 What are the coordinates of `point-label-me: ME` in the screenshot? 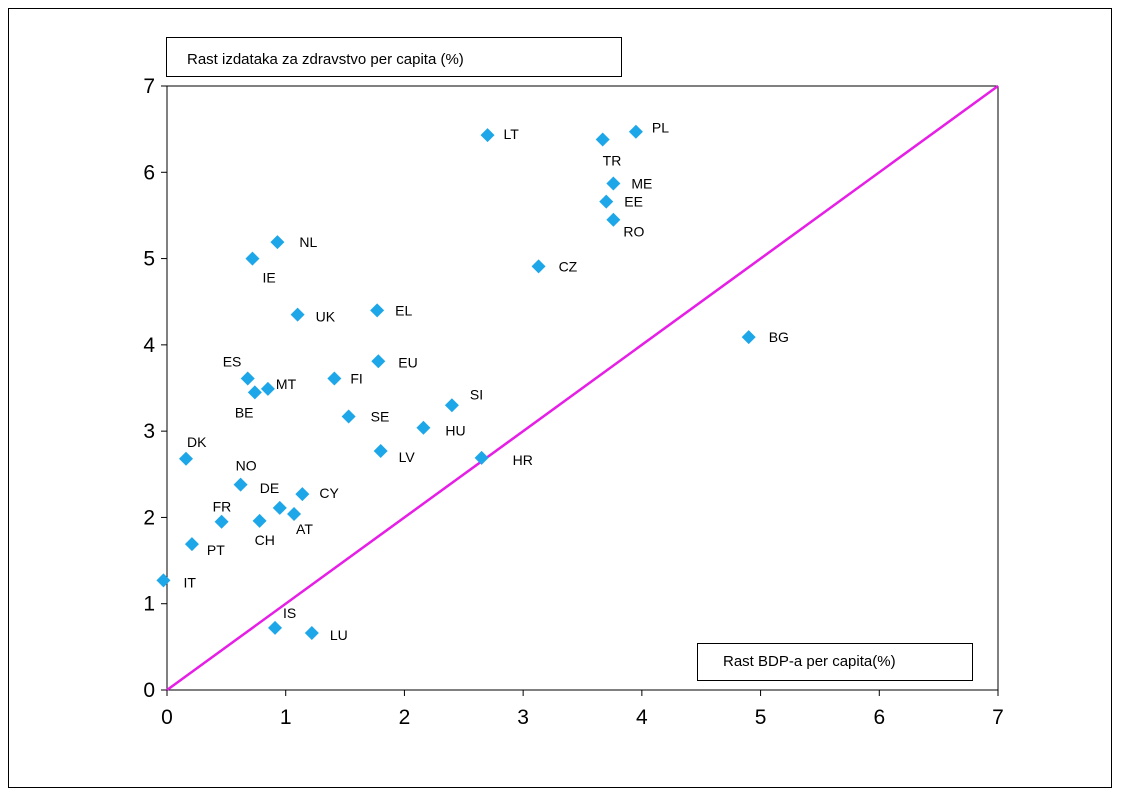 It's located at (641, 184).